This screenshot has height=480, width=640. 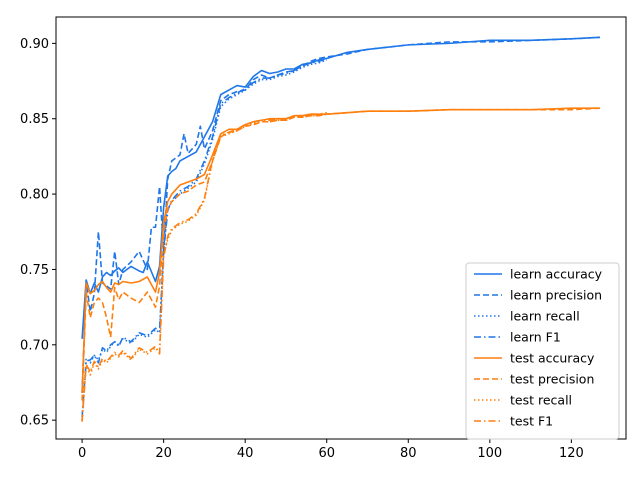 I want to click on y-tick-label: 0.85, so click(x=34, y=119).